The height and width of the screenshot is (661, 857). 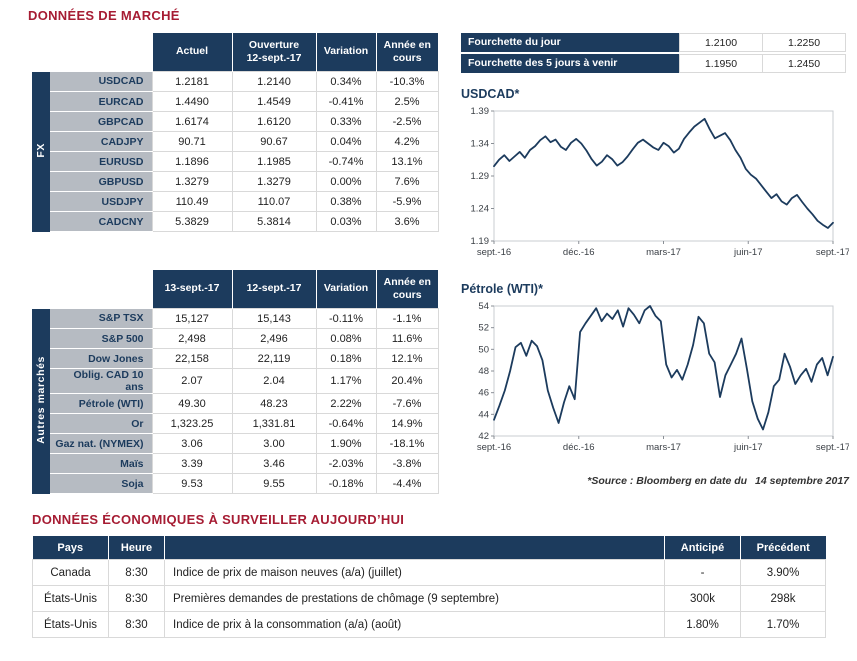 What do you see at coordinates (414, 548) in the screenshot?
I see `column-header` at bounding box center [414, 548].